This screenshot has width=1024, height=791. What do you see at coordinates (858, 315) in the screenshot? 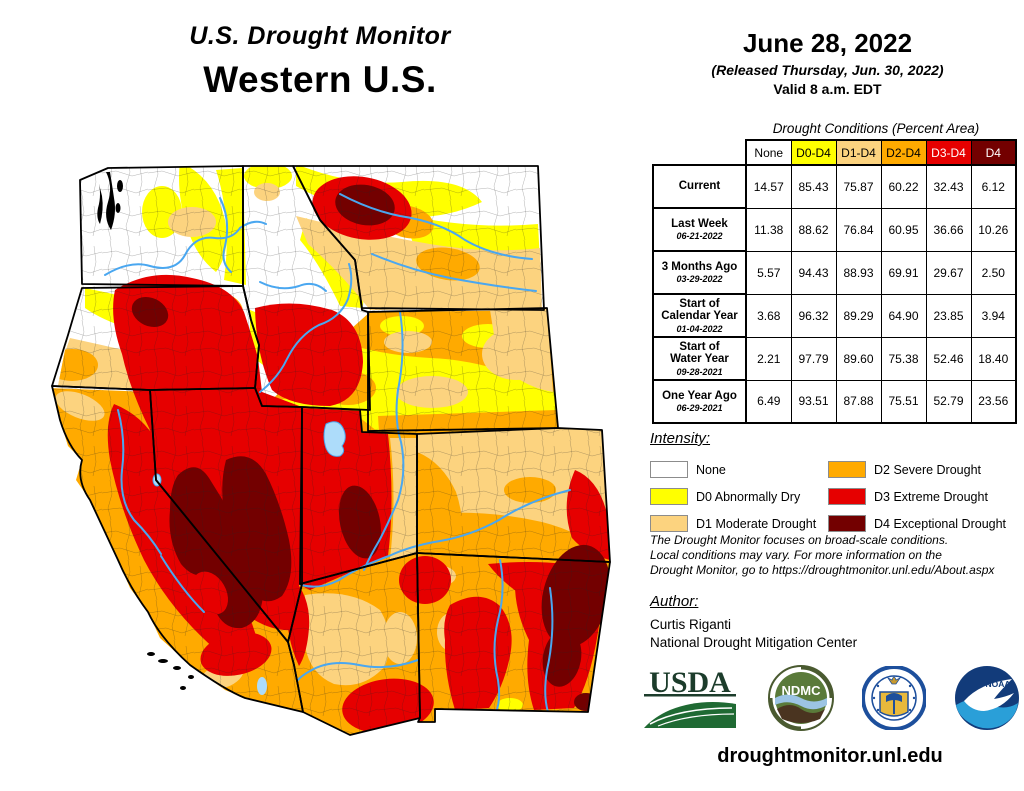
I see `percent-area-value: 89.29` at bounding box center [858, 315].